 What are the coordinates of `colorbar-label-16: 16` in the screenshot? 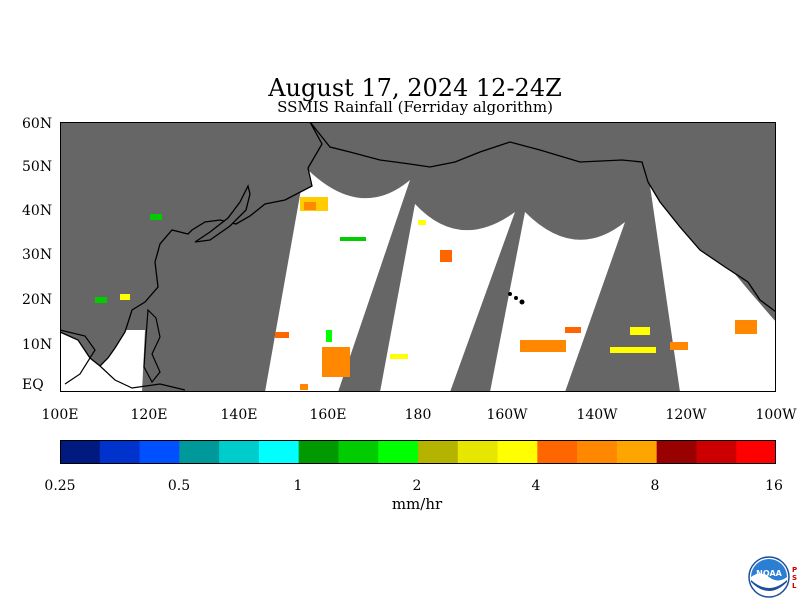 It's located at (774, 486).